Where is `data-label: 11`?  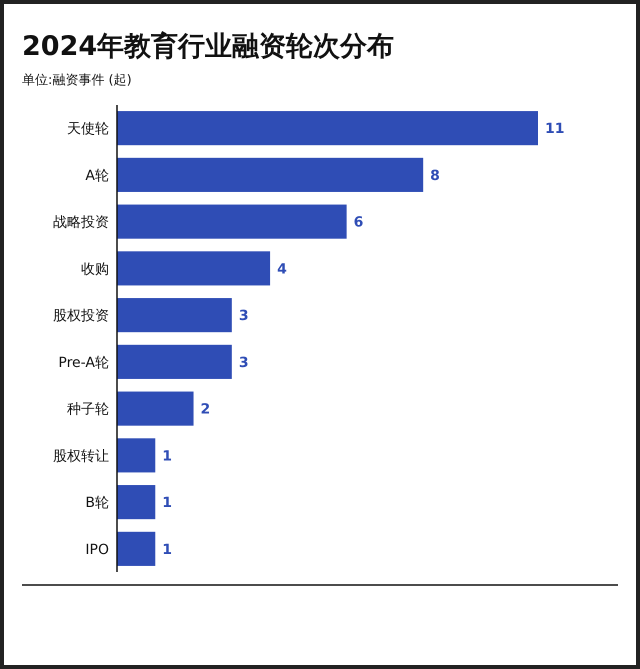
data-label: 11 is located at coordinates (554, 129).